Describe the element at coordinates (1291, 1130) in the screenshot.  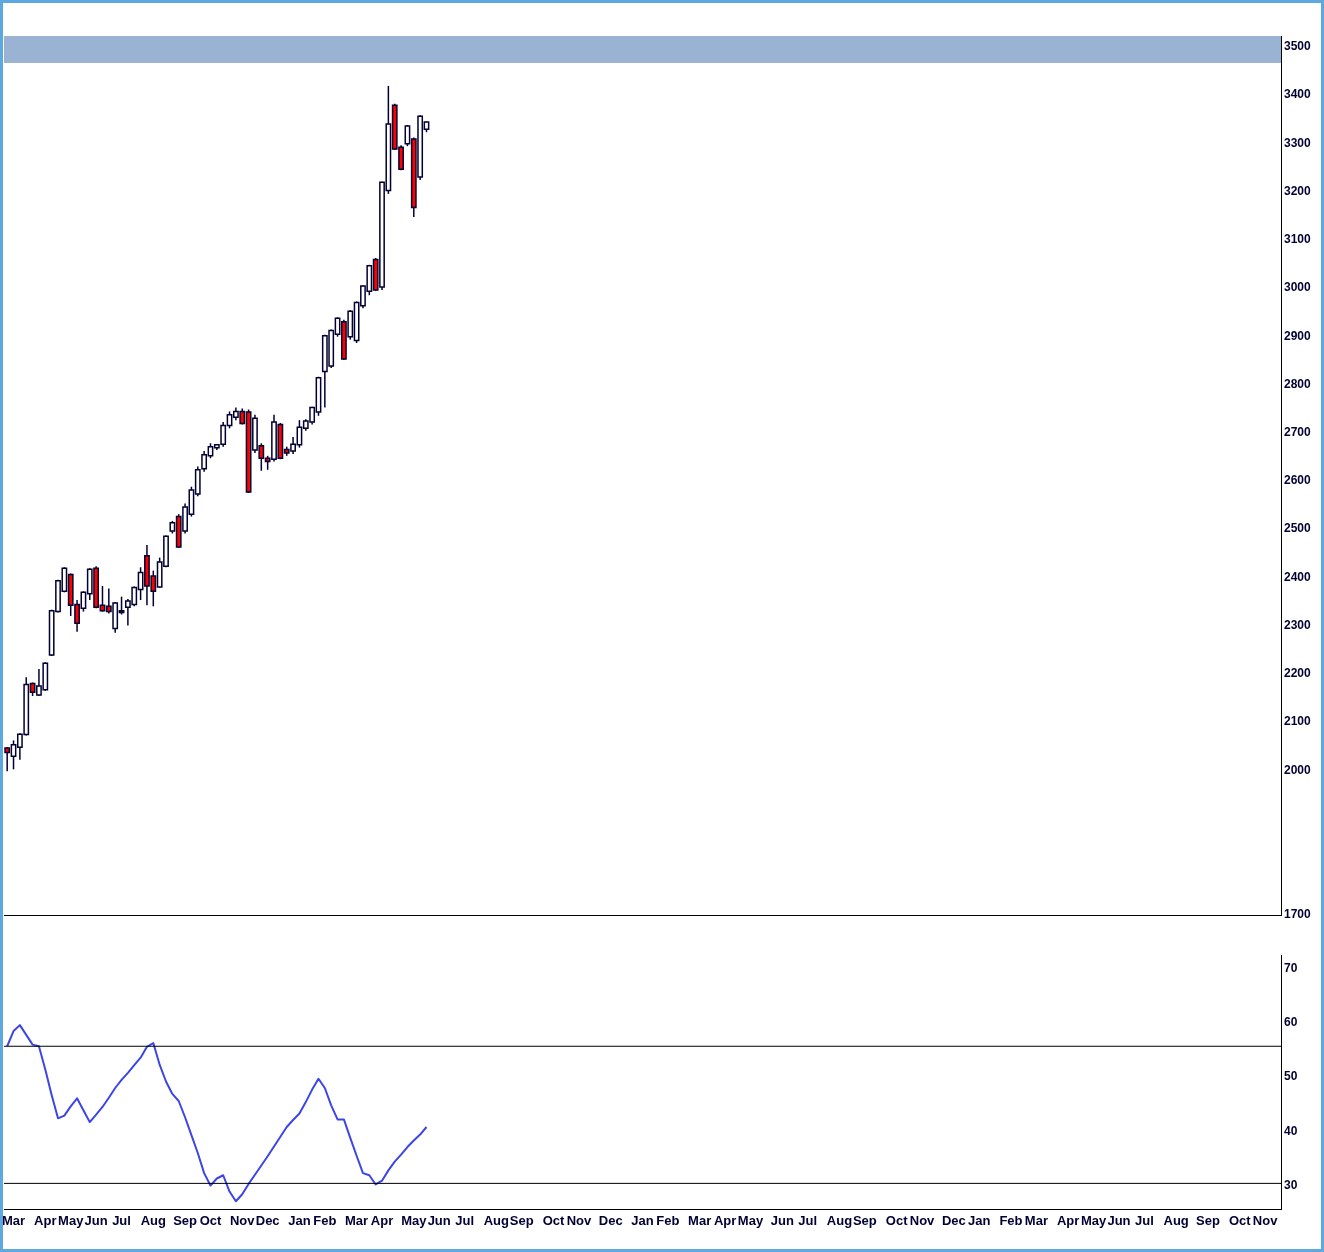
I see `y-tick-label: 40` at that location.